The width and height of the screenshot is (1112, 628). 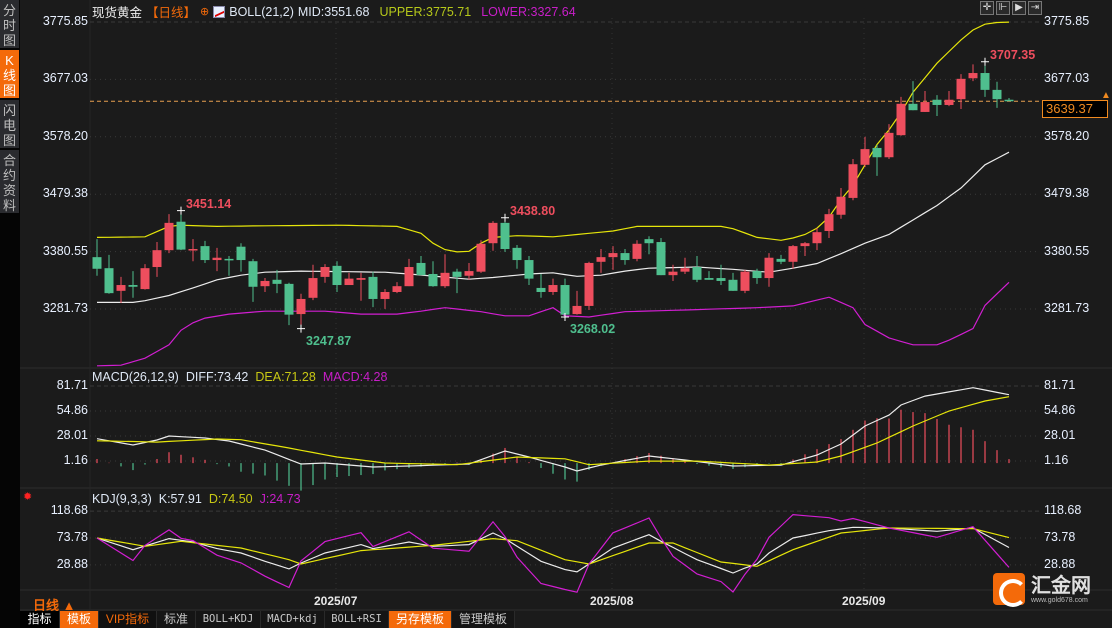 I want to click on add-indicator-icon: ⊕, so click(x=205, y=12).